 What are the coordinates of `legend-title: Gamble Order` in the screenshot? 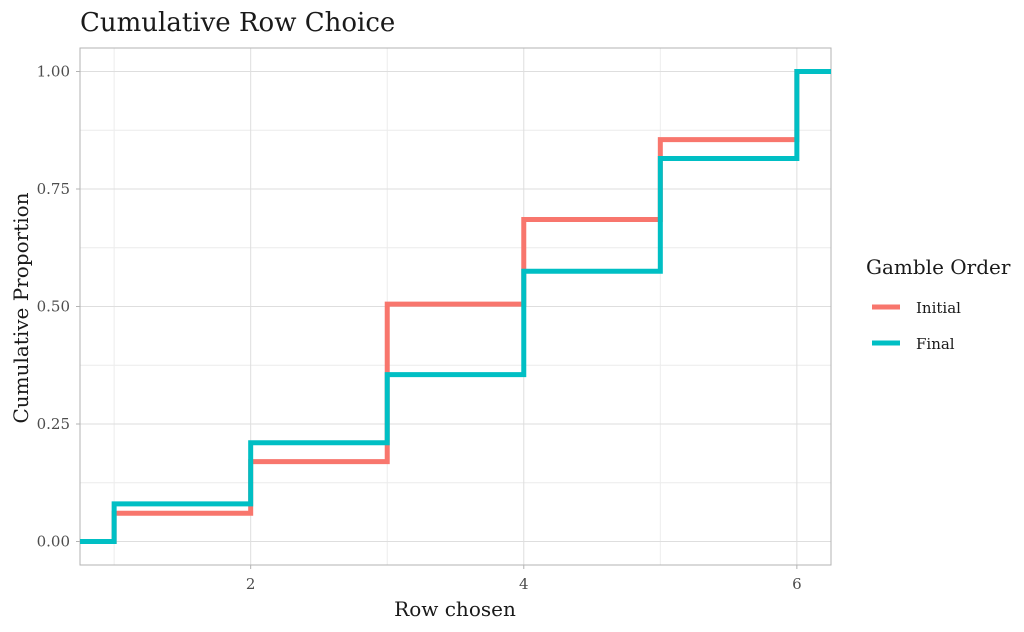 It's located at (938, 267).